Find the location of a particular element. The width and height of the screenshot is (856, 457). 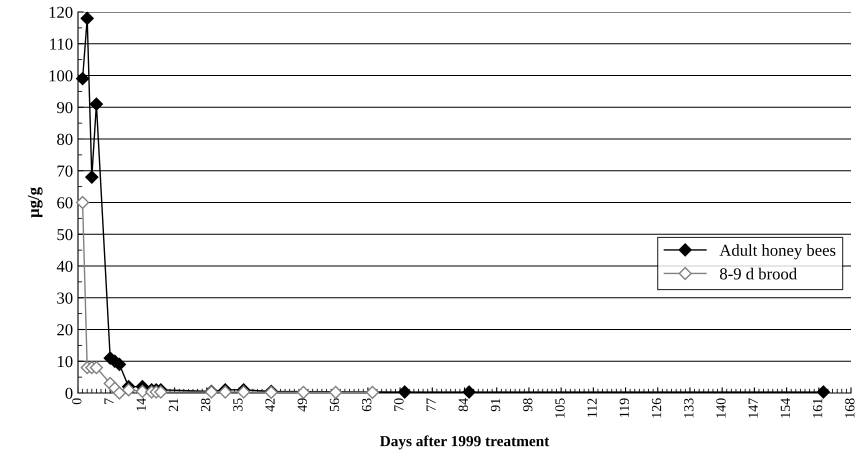

x-tick-label: 98 is located at coordinates (527, 405).